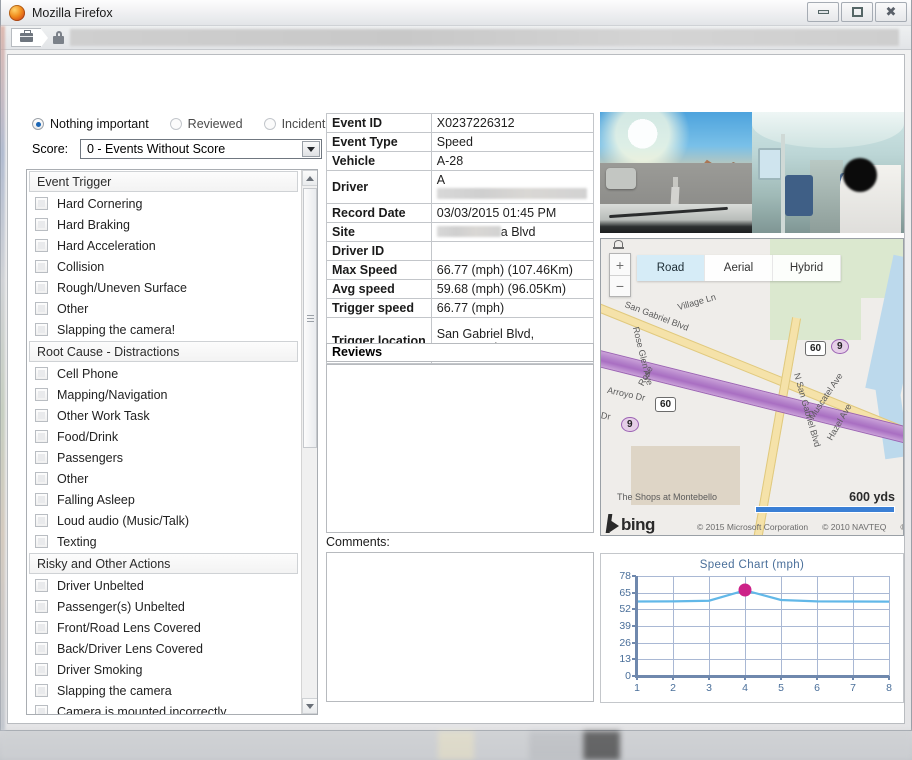 Image resolution: width=912 pixels, height=760 pixels. I want to click on detail-row: Driver A, so click(460, 187).